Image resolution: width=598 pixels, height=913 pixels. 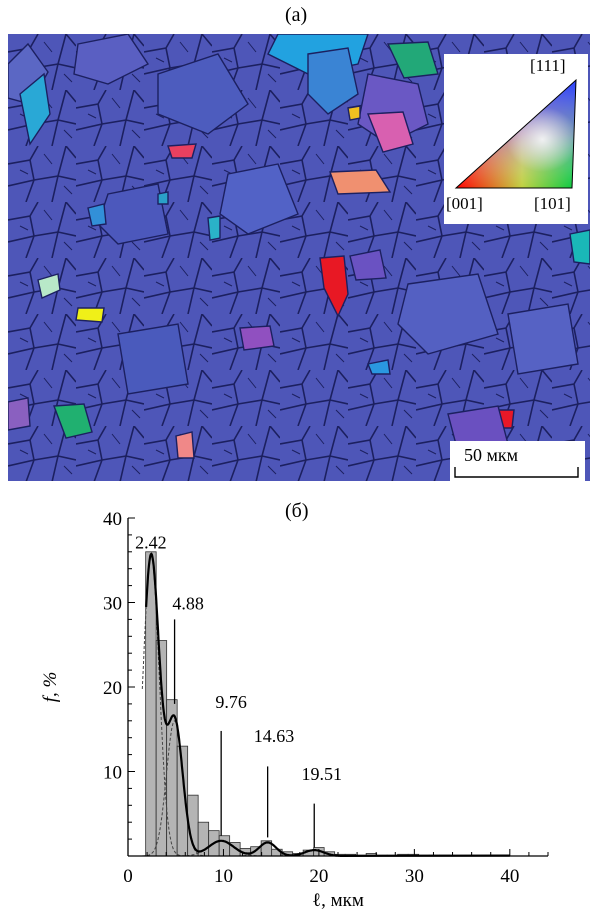 I want to click on x-tick-label: 30, so click(x=414, y=876).